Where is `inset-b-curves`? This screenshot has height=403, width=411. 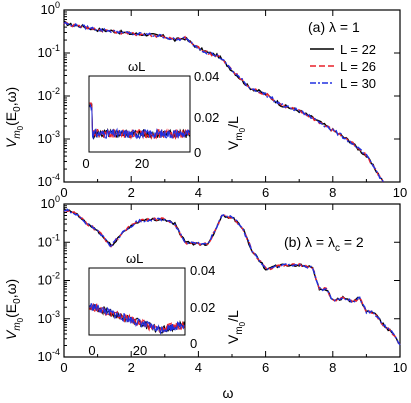
inset-b-curves is located at coordinates (137, 319).